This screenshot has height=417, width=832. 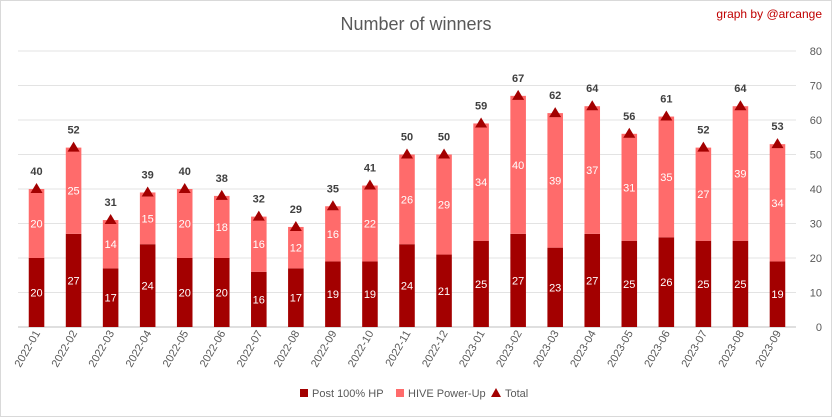 I want to click on label-total: 40, so click(x=36, y=172).